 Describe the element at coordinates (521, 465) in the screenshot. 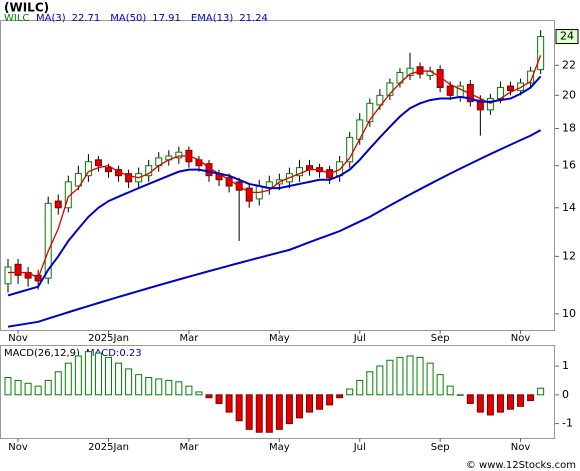

I see `footer: © www.12Stocks.com` at that location.